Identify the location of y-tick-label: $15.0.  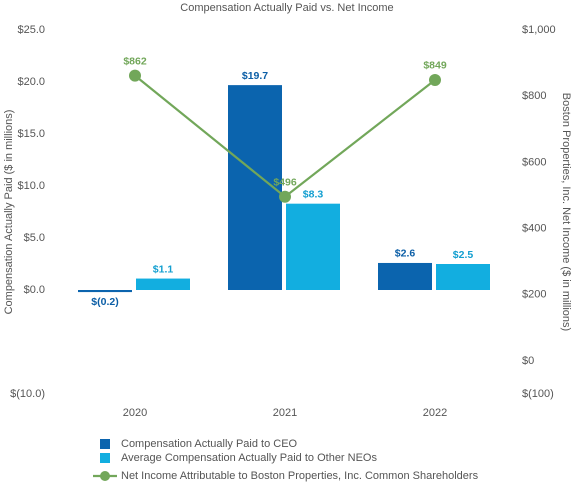
(31, 134).